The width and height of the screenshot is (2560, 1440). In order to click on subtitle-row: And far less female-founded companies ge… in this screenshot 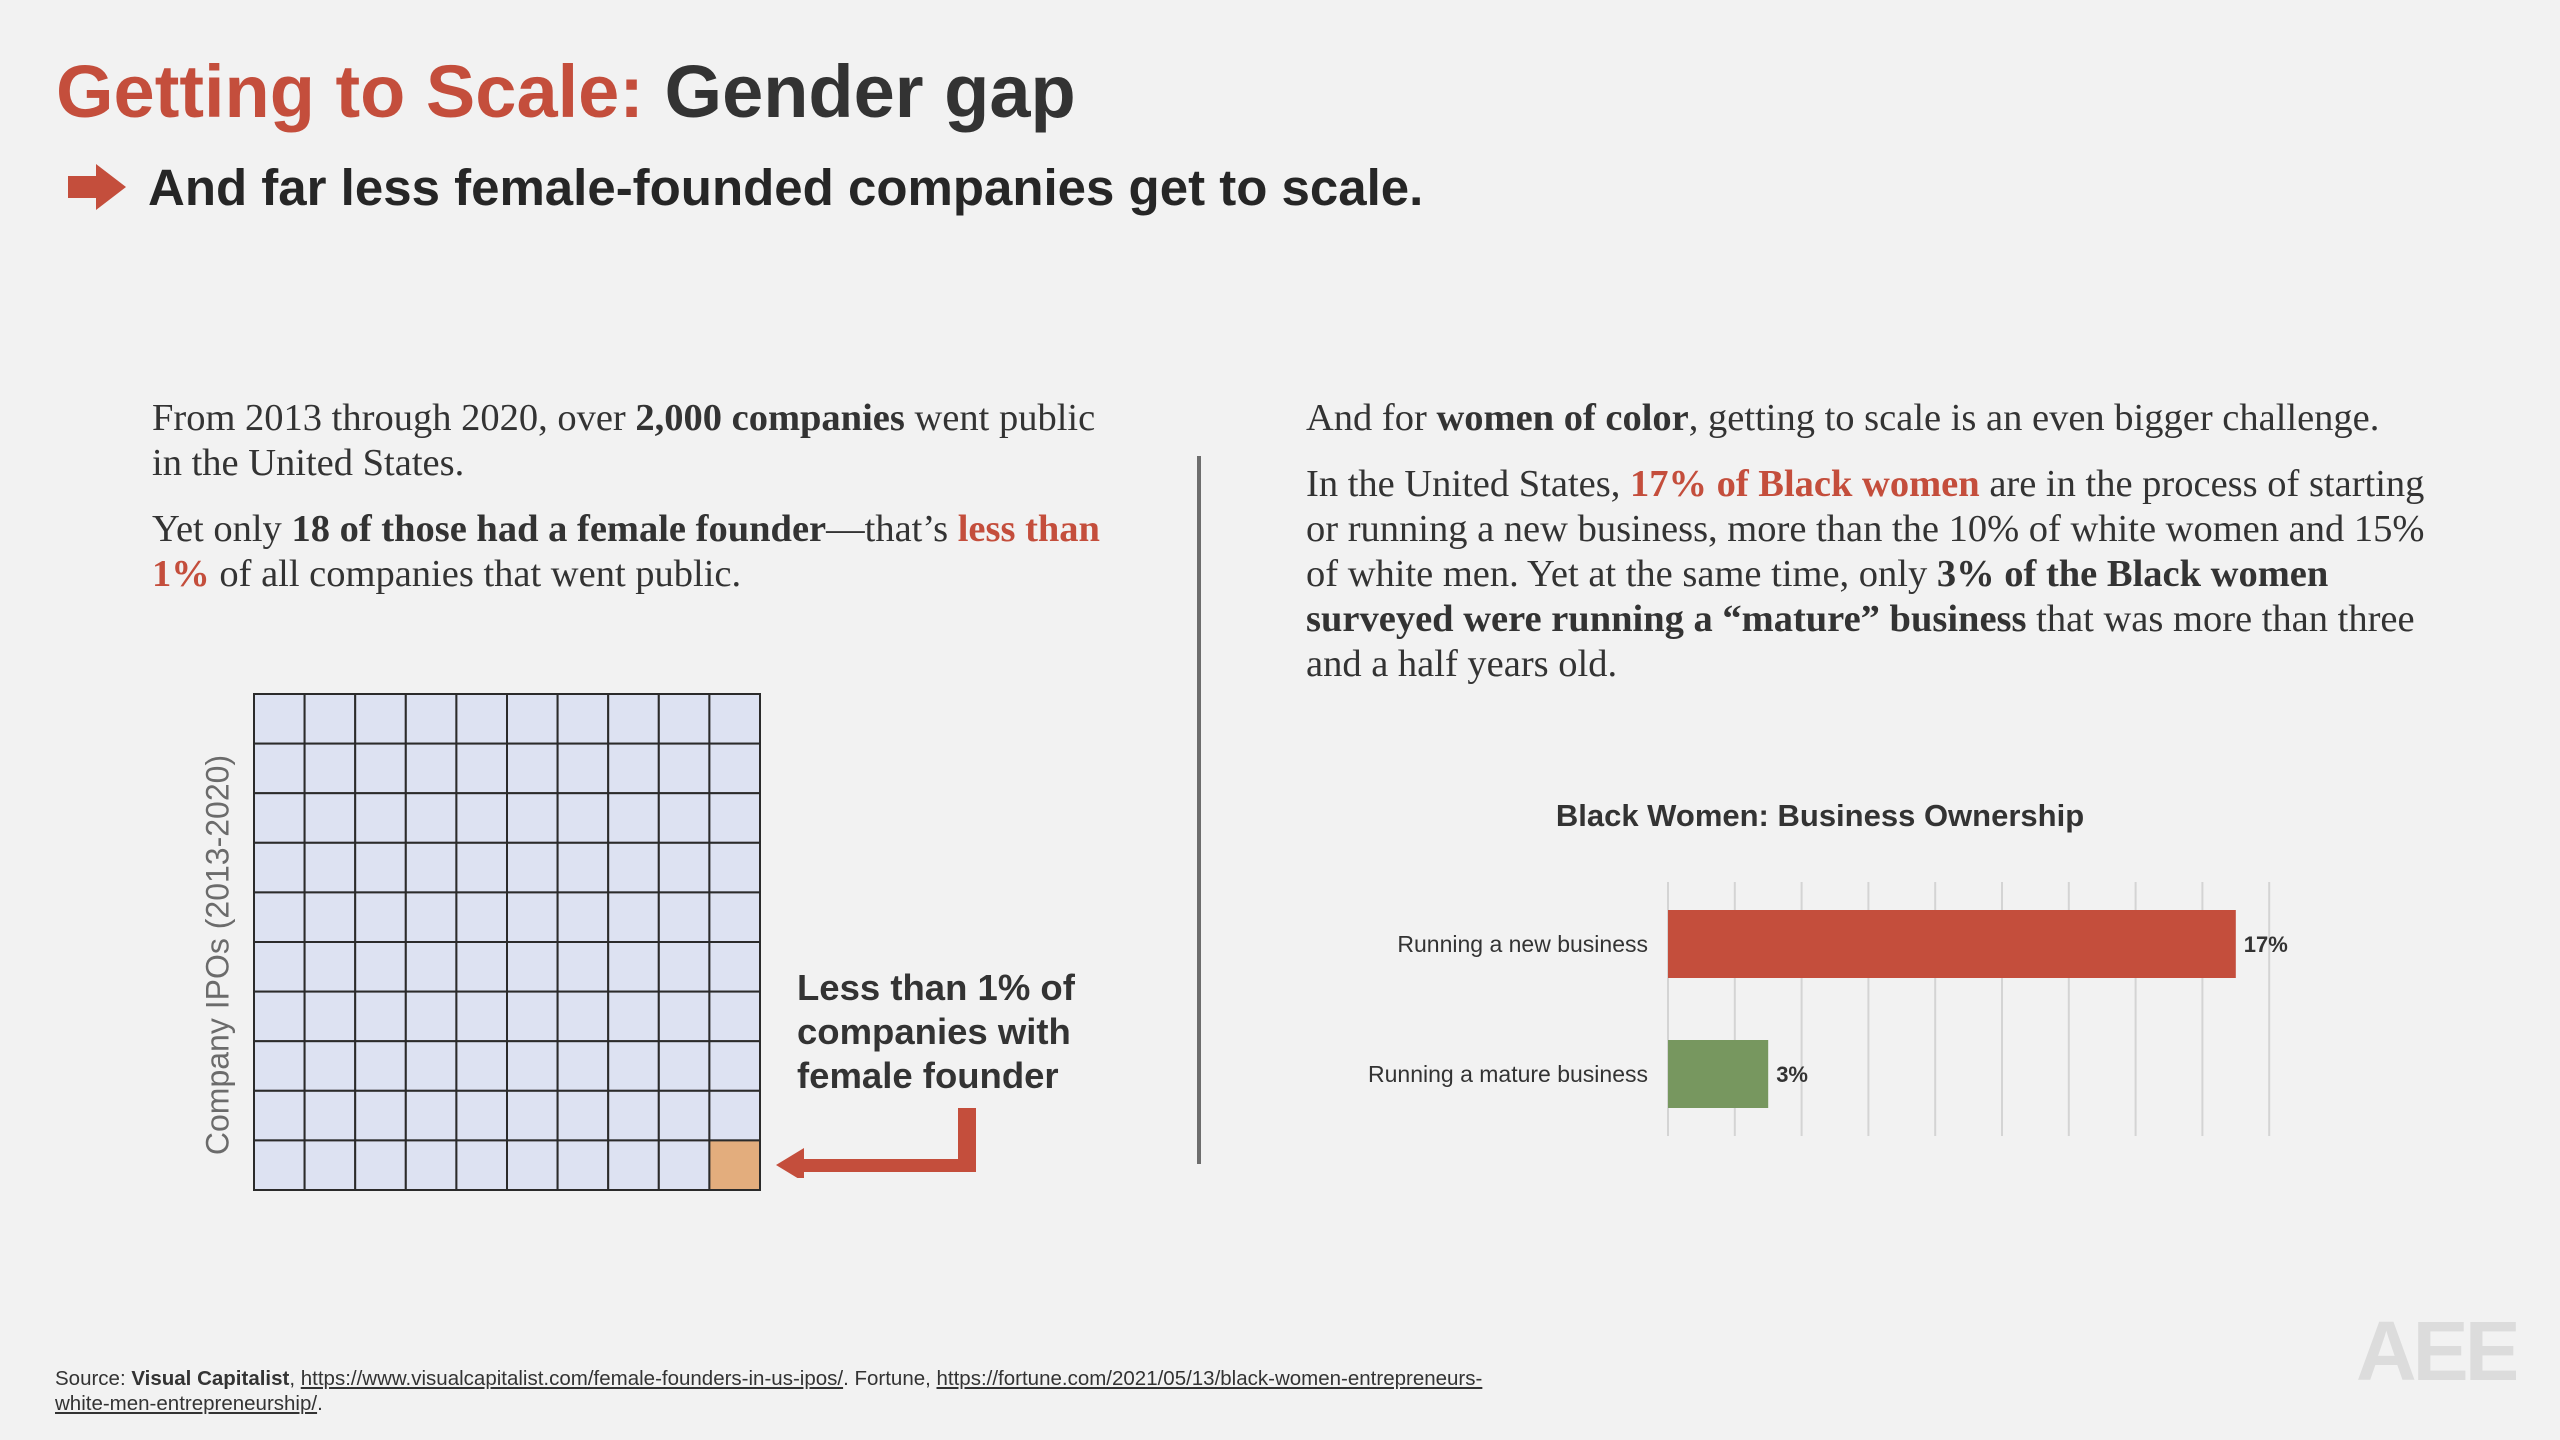, I will do `click(745, 187)`.